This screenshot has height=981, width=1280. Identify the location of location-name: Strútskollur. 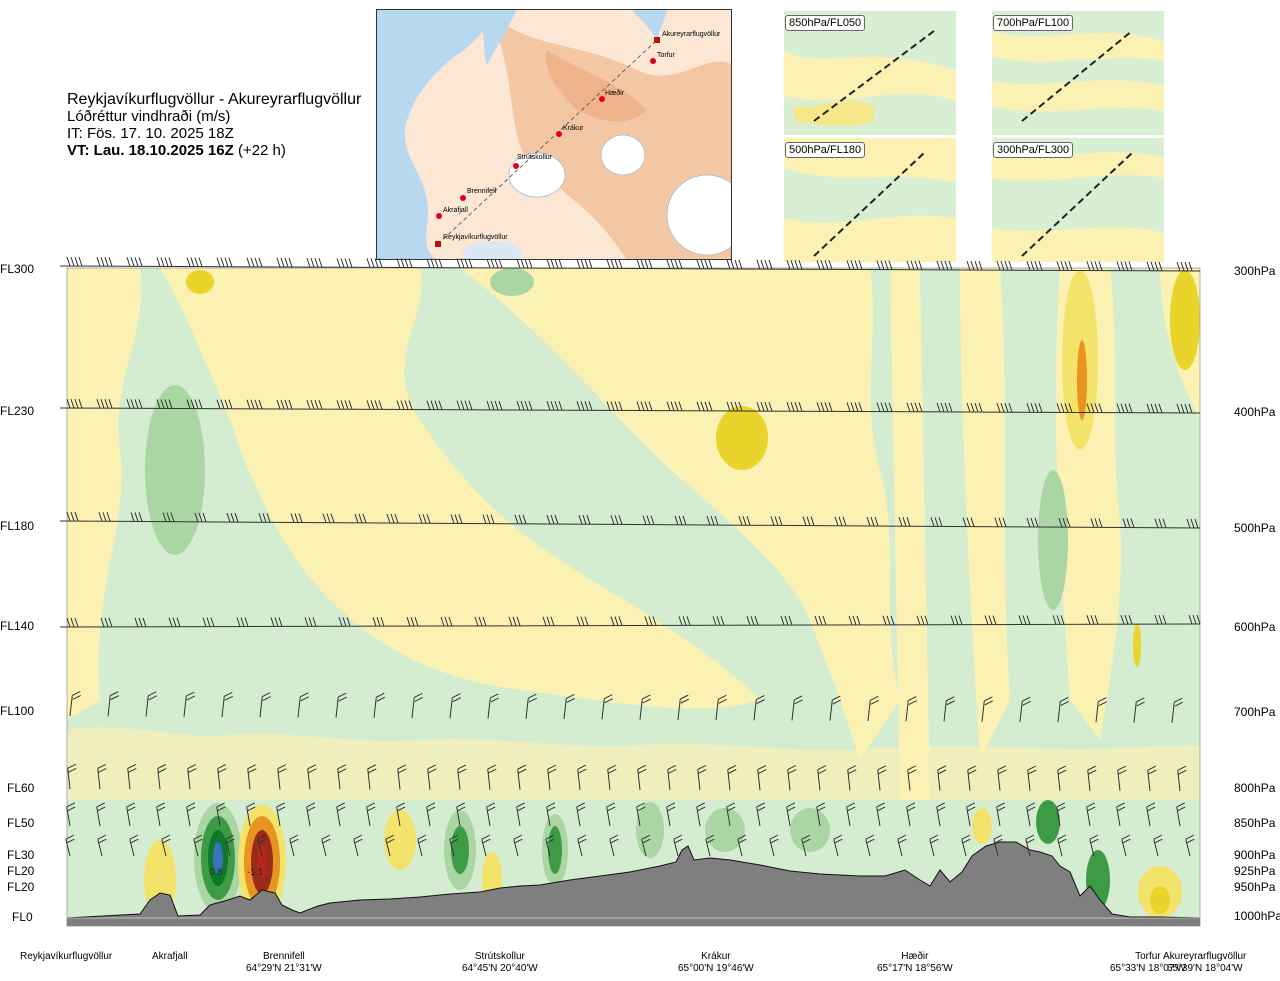
(499, 956).